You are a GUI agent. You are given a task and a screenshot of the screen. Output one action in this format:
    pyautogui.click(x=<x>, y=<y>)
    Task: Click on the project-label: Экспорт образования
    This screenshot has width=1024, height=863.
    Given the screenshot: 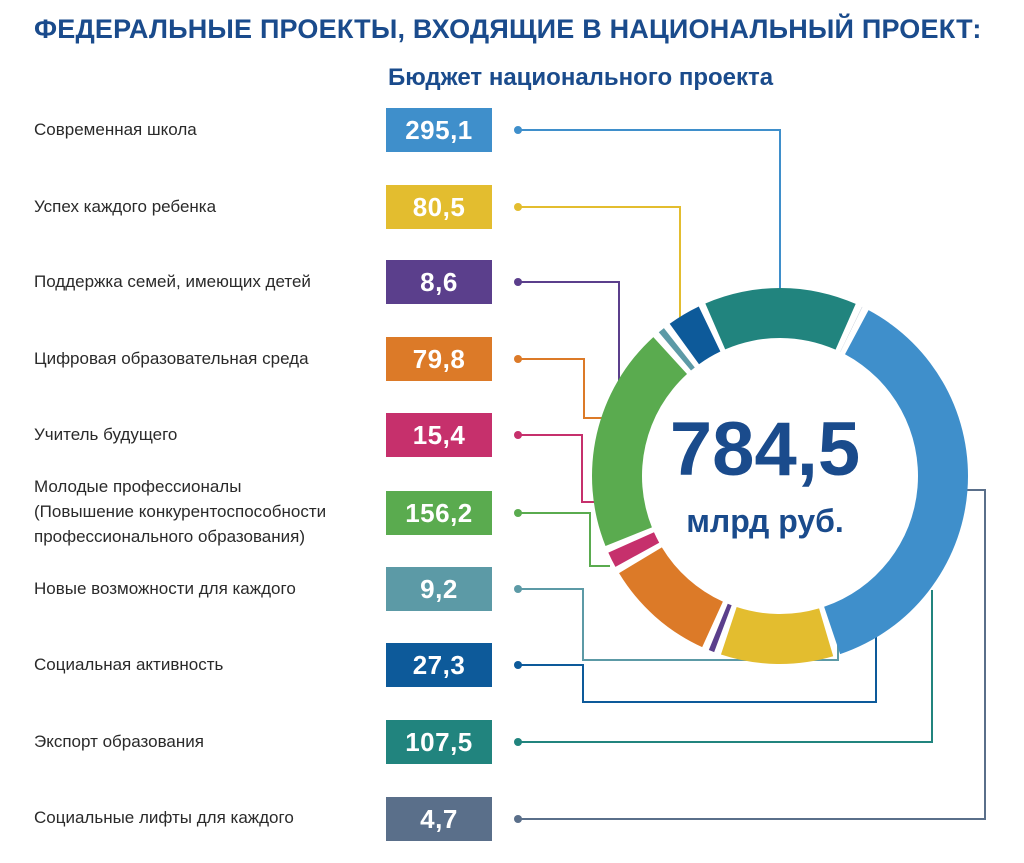 What is the action you would take?
    pyautogui.click(x=119, y=741)
    